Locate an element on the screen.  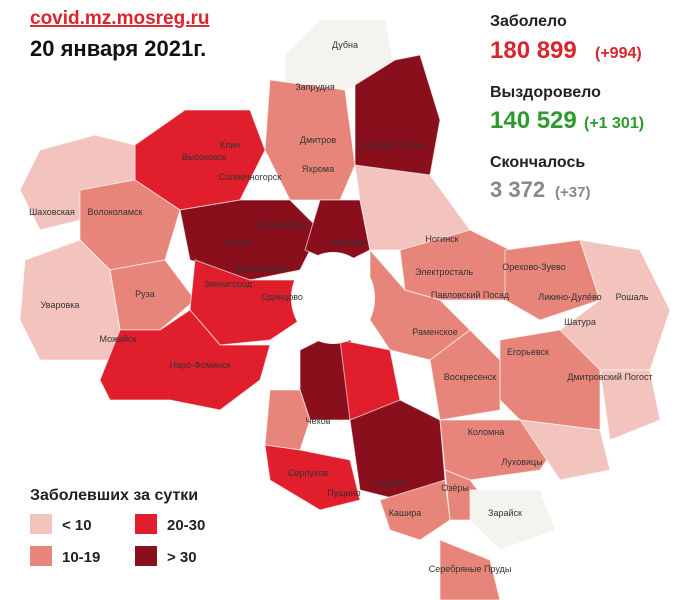
place-label: Дубна is located at coordinates (345, 45).